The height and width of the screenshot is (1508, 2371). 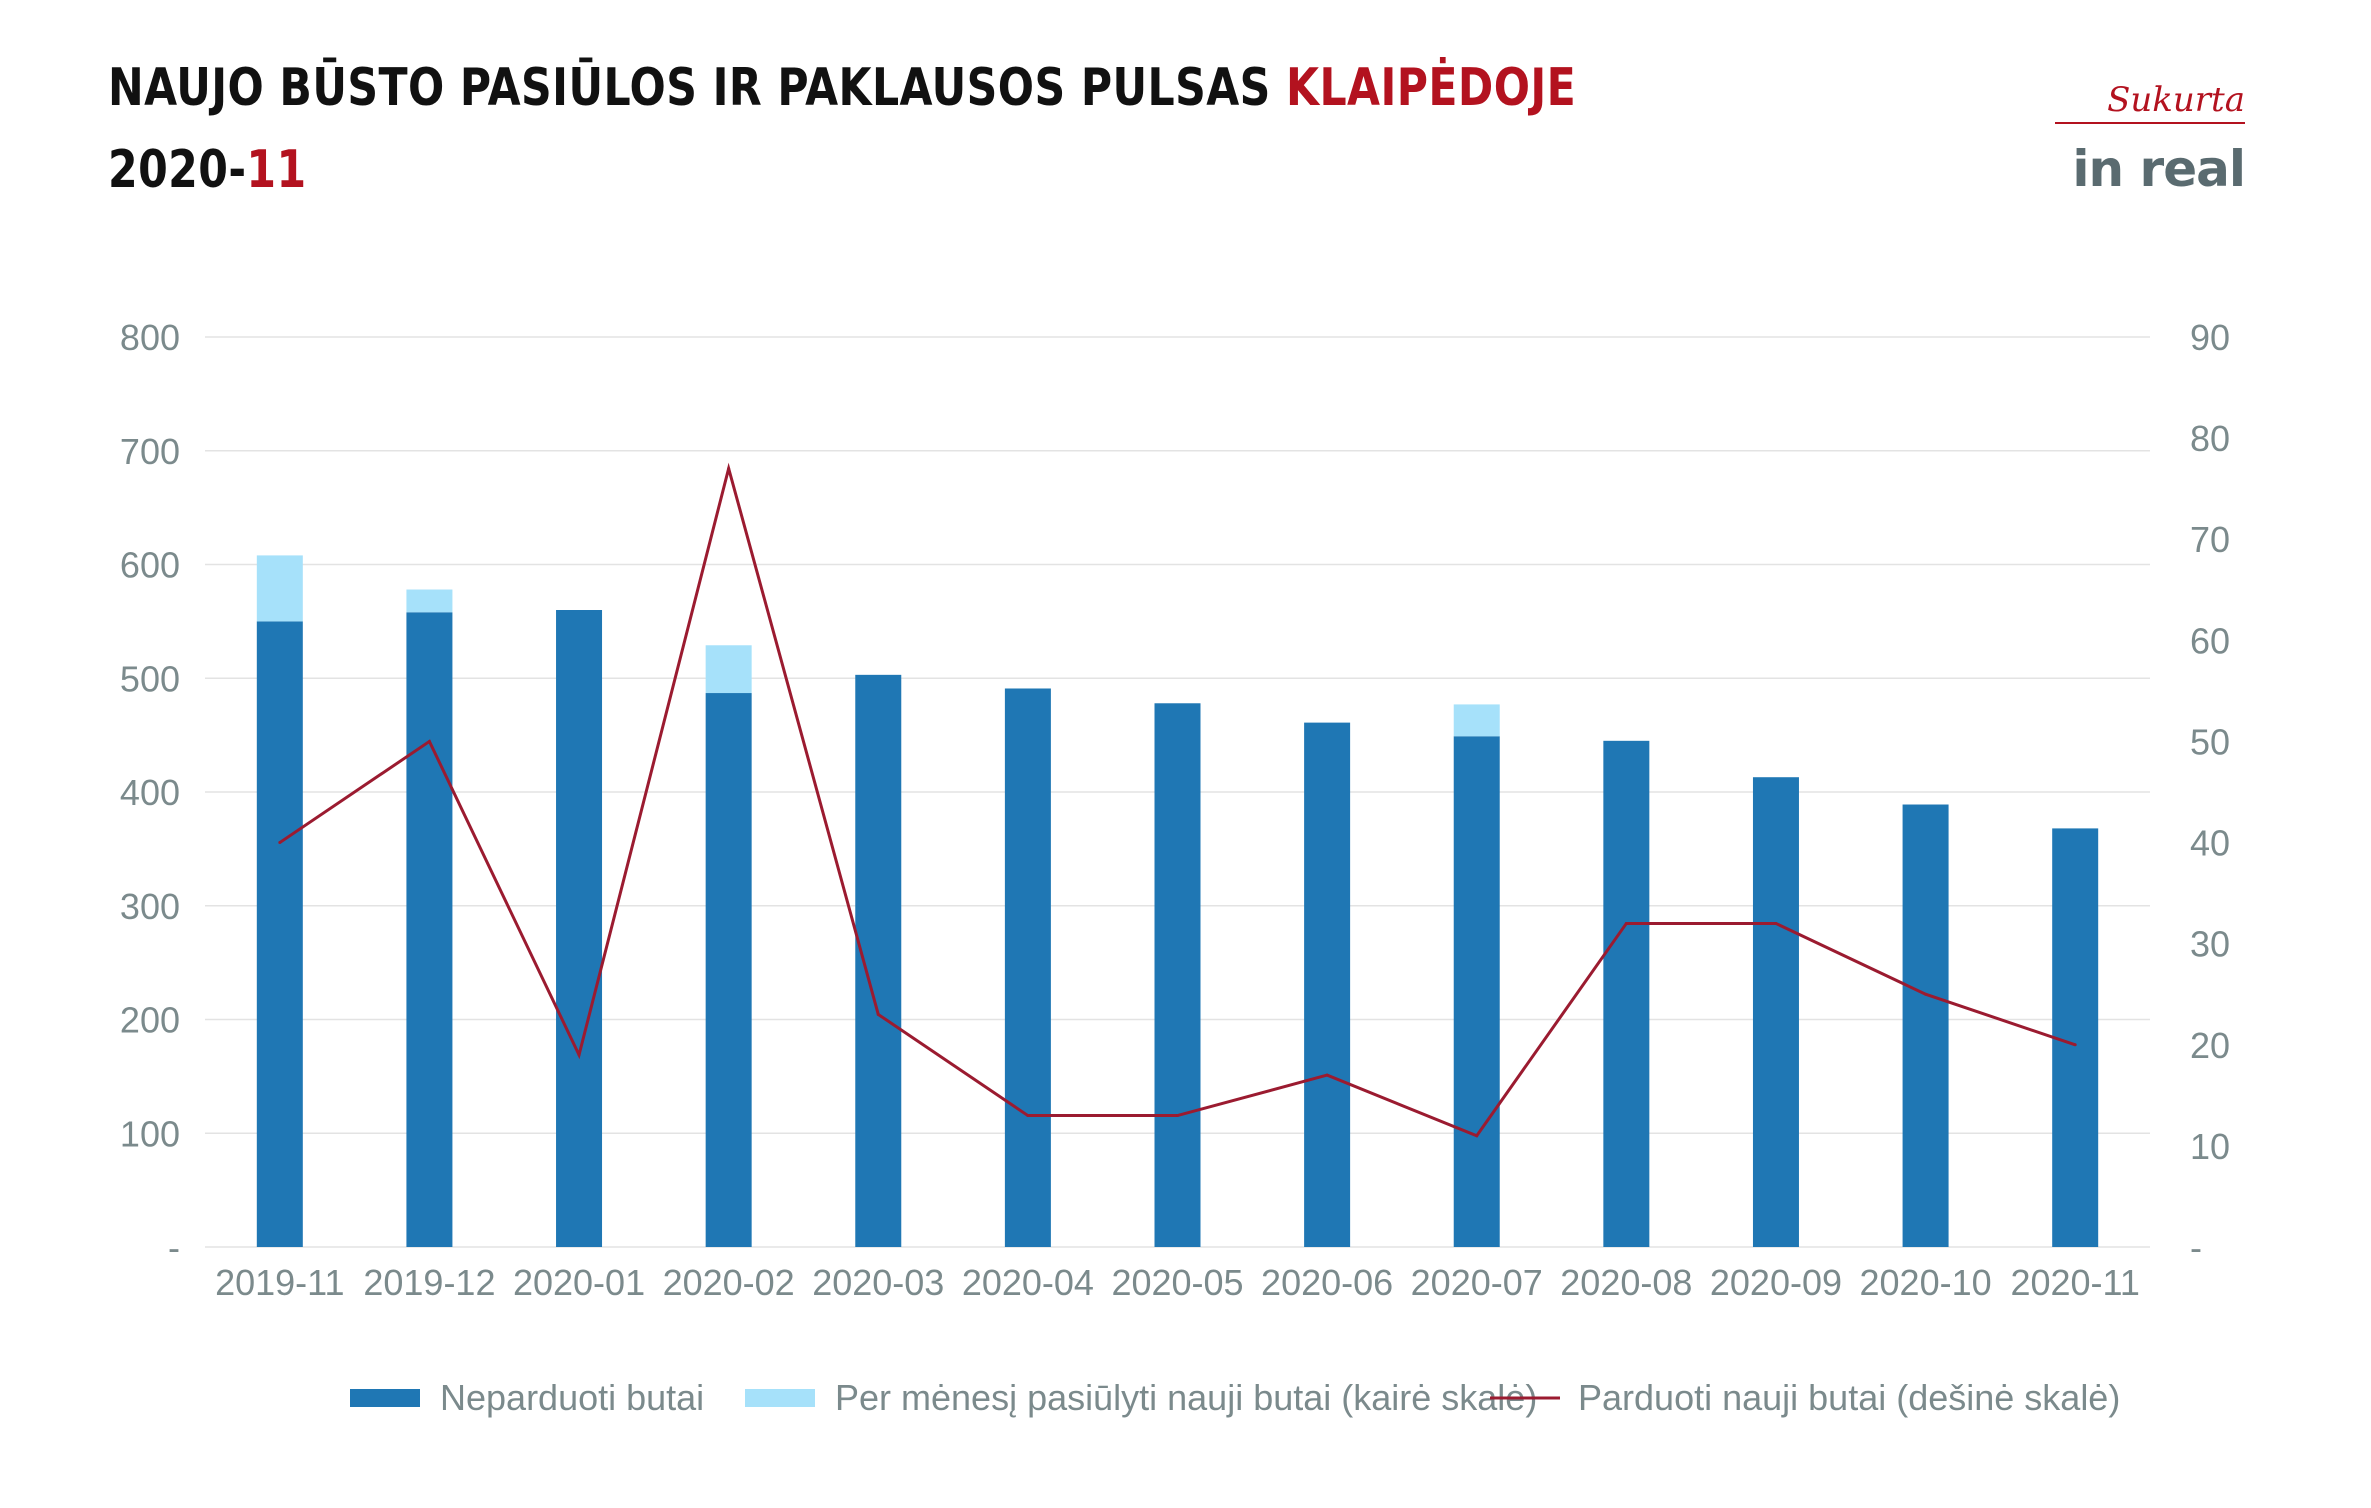 What do you see at coordinates (279, 1282) in the screenshot?
I see `x-tick-label: 2019-11` at bounding box center [279, 1282].